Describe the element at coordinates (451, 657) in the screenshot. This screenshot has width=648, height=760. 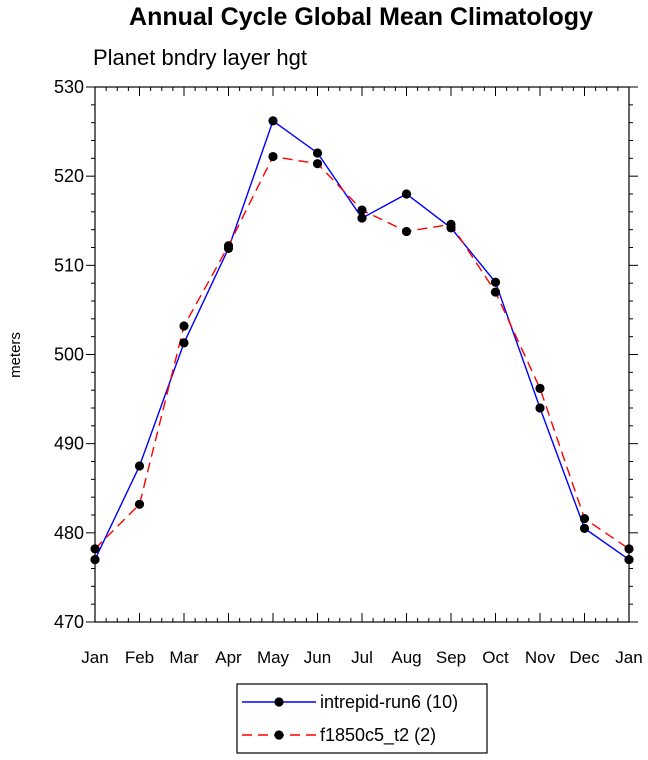
I see `x-tick-label: Sep` at that location.